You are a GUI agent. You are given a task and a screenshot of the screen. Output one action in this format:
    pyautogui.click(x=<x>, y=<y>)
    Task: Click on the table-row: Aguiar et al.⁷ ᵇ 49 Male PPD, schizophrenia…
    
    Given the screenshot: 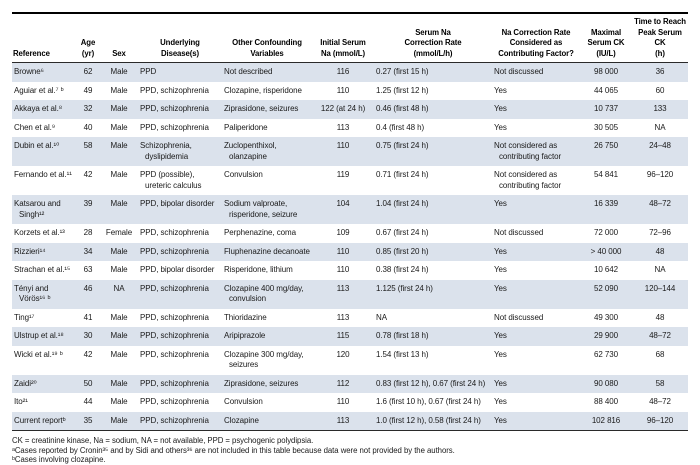 What is the action you would take?
    pyautogui.click(x=350, y=91)
    